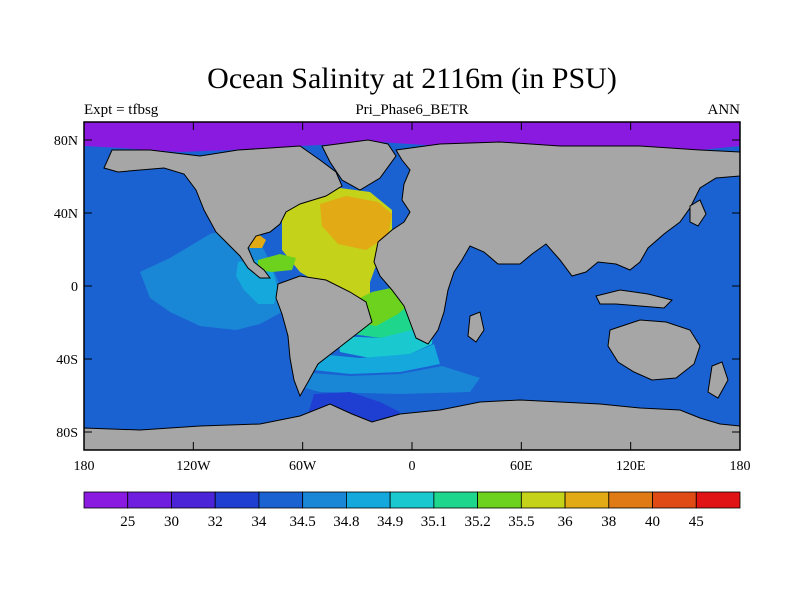 The width and height of the screenshot is (800, 600). What do you see at coordinates (412, 137) in the screenshot?
I see `arctic-ocean` at bounding box center [412, 137].